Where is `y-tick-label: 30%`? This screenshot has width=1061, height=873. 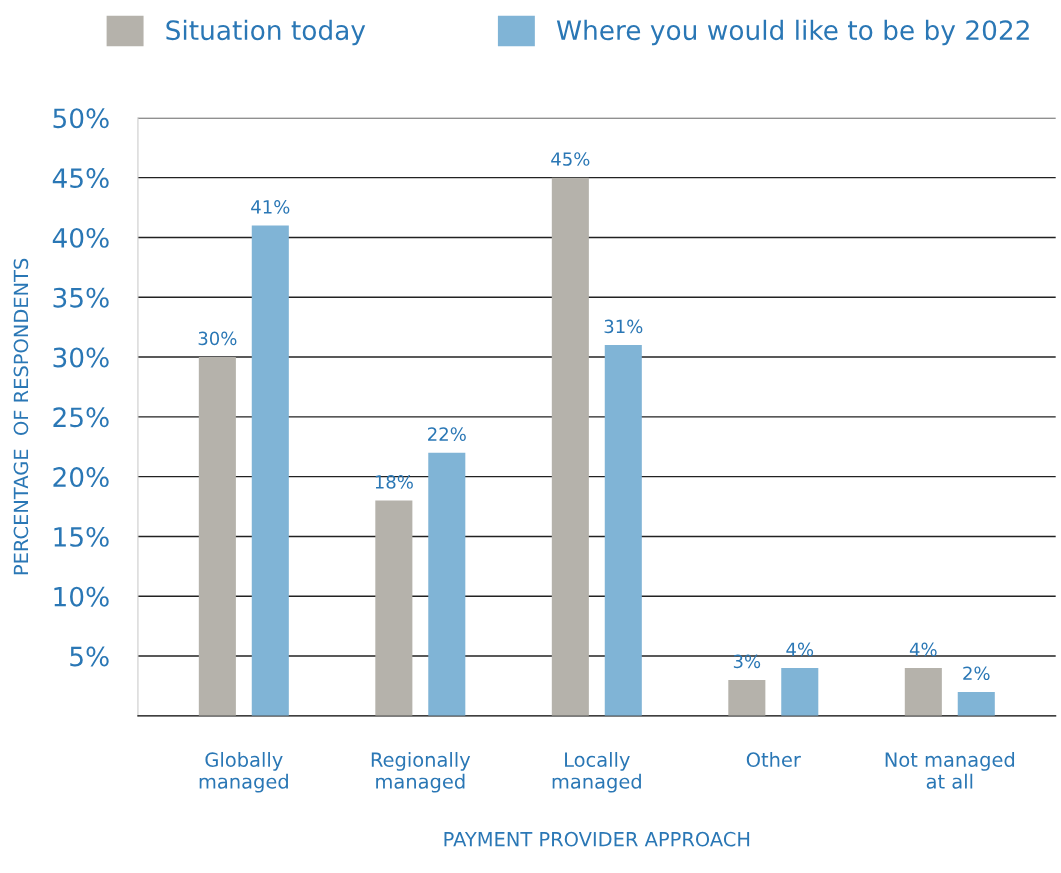
y-tick-label: 30% is located at coordinates (81, 357).